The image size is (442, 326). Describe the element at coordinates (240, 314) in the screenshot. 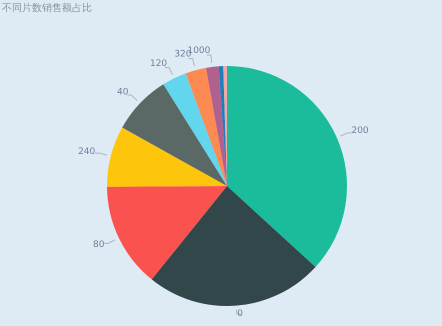

I see `slice-label: 0` at that location.